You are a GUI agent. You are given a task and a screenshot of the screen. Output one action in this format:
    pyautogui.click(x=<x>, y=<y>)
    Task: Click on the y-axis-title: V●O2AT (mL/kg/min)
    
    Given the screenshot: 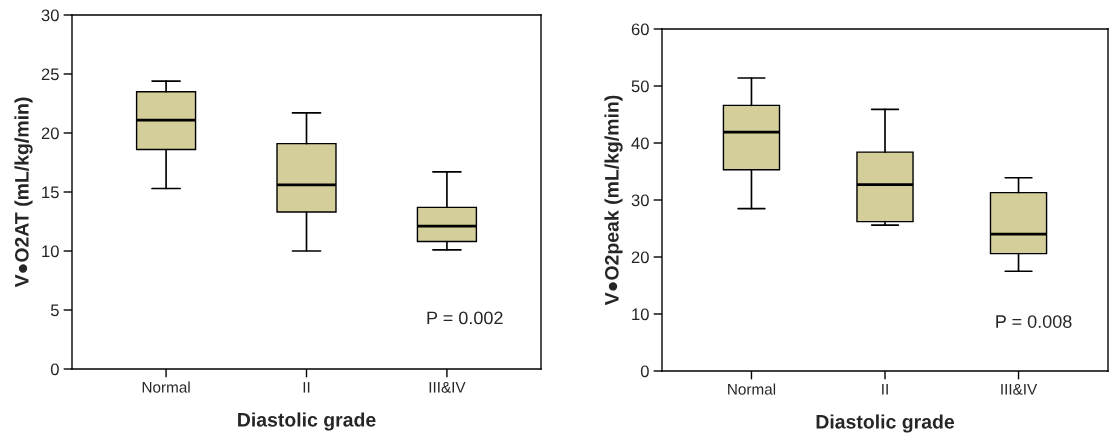 What is the action you would take?
    pyautogui.click(x=23, y=192)
    